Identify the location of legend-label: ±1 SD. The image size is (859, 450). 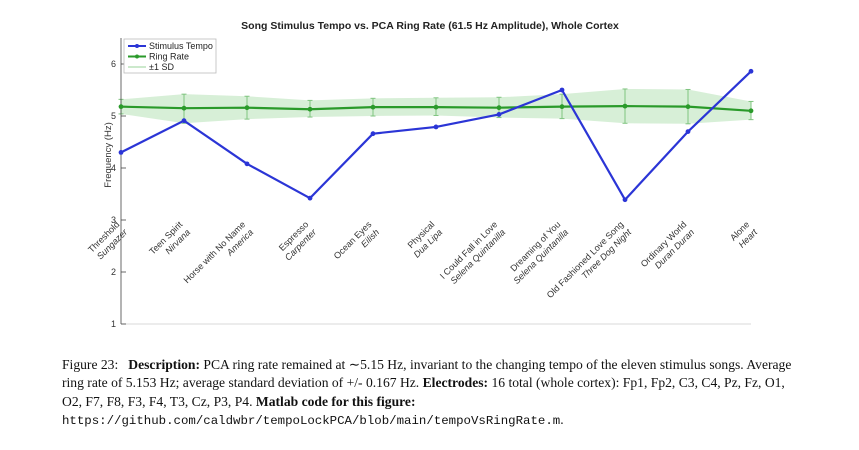
(161, 67).